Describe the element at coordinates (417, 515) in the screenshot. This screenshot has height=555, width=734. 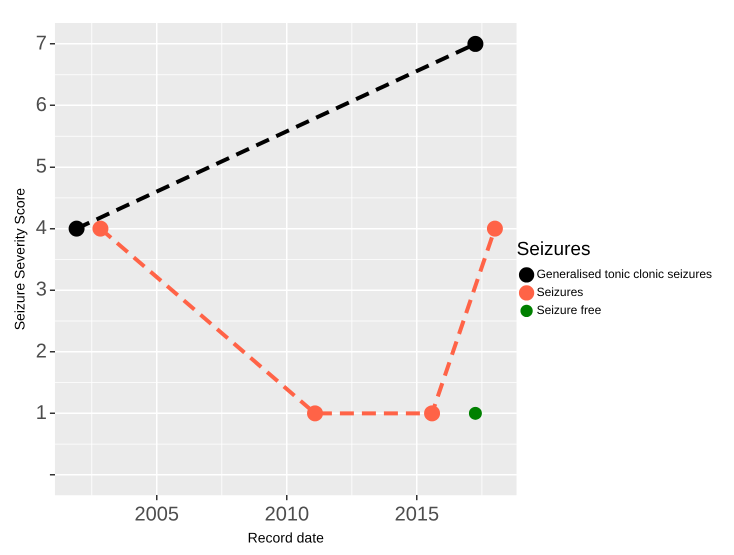
I see `x-tick-label: 2015` at that location.